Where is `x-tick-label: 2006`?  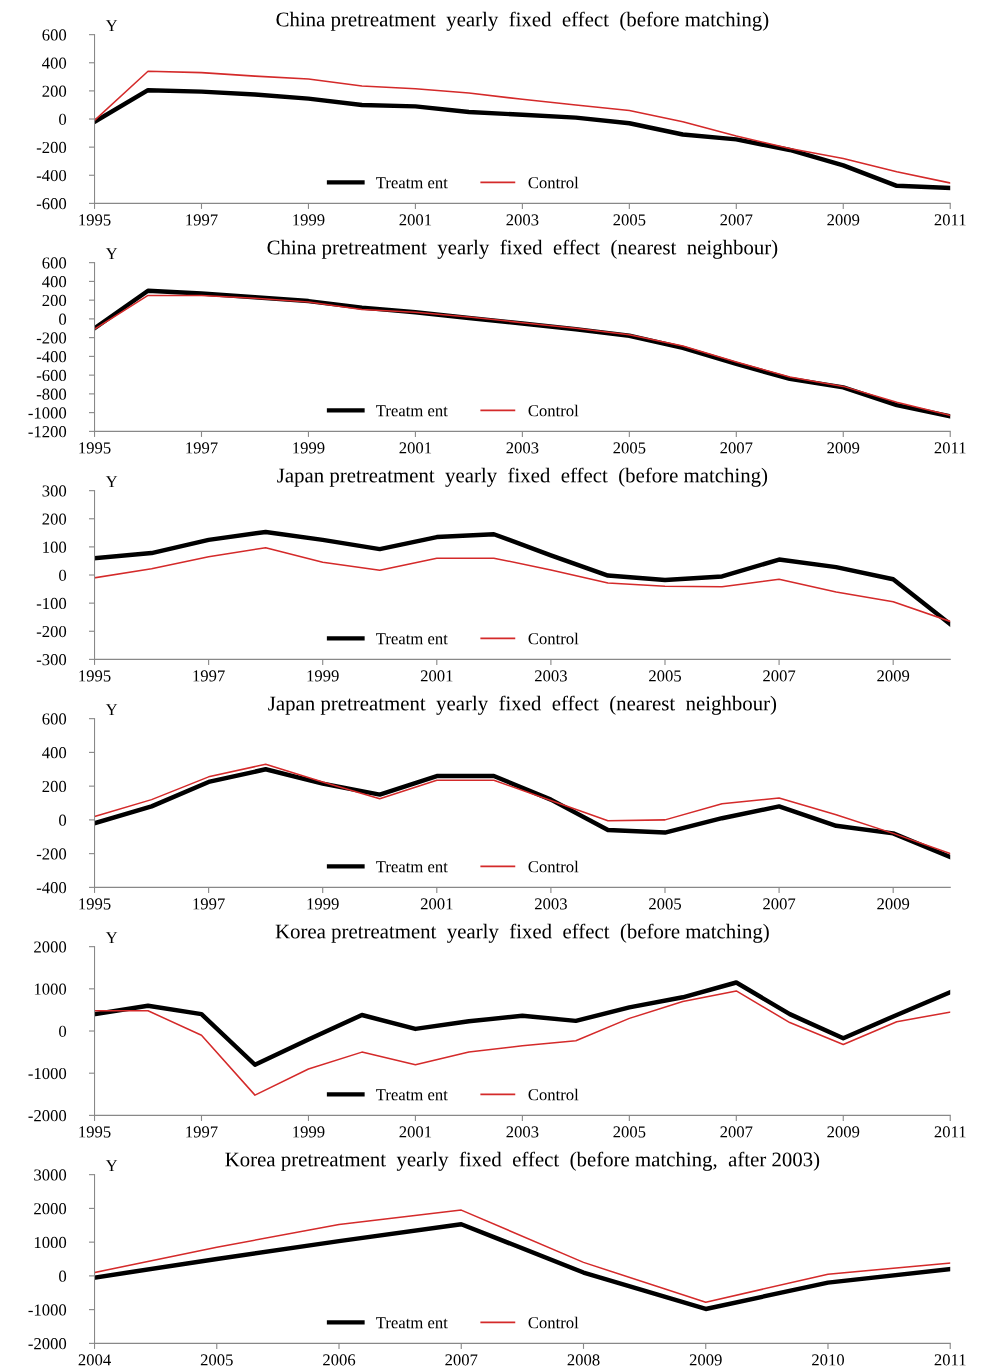 x-tick-label: 2006 is located at coordinates (339, 1360).